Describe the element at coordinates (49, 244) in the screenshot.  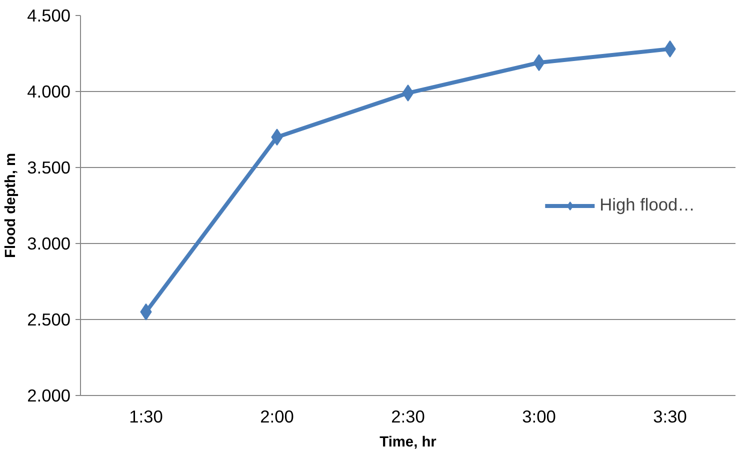
I see `y-tick-label: 3.000` at that location.